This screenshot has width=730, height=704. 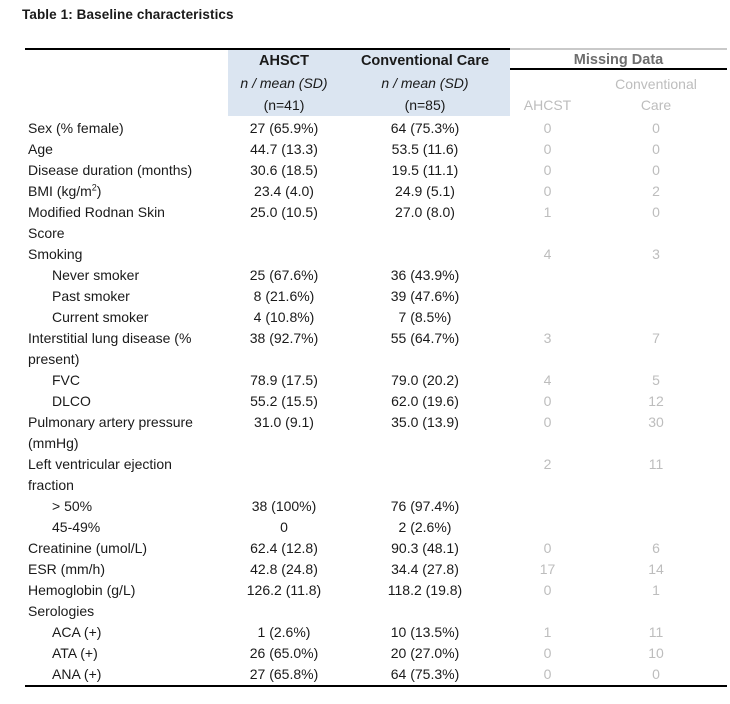 I want to click on row-label: > 50%, so click(x=72, y=506).